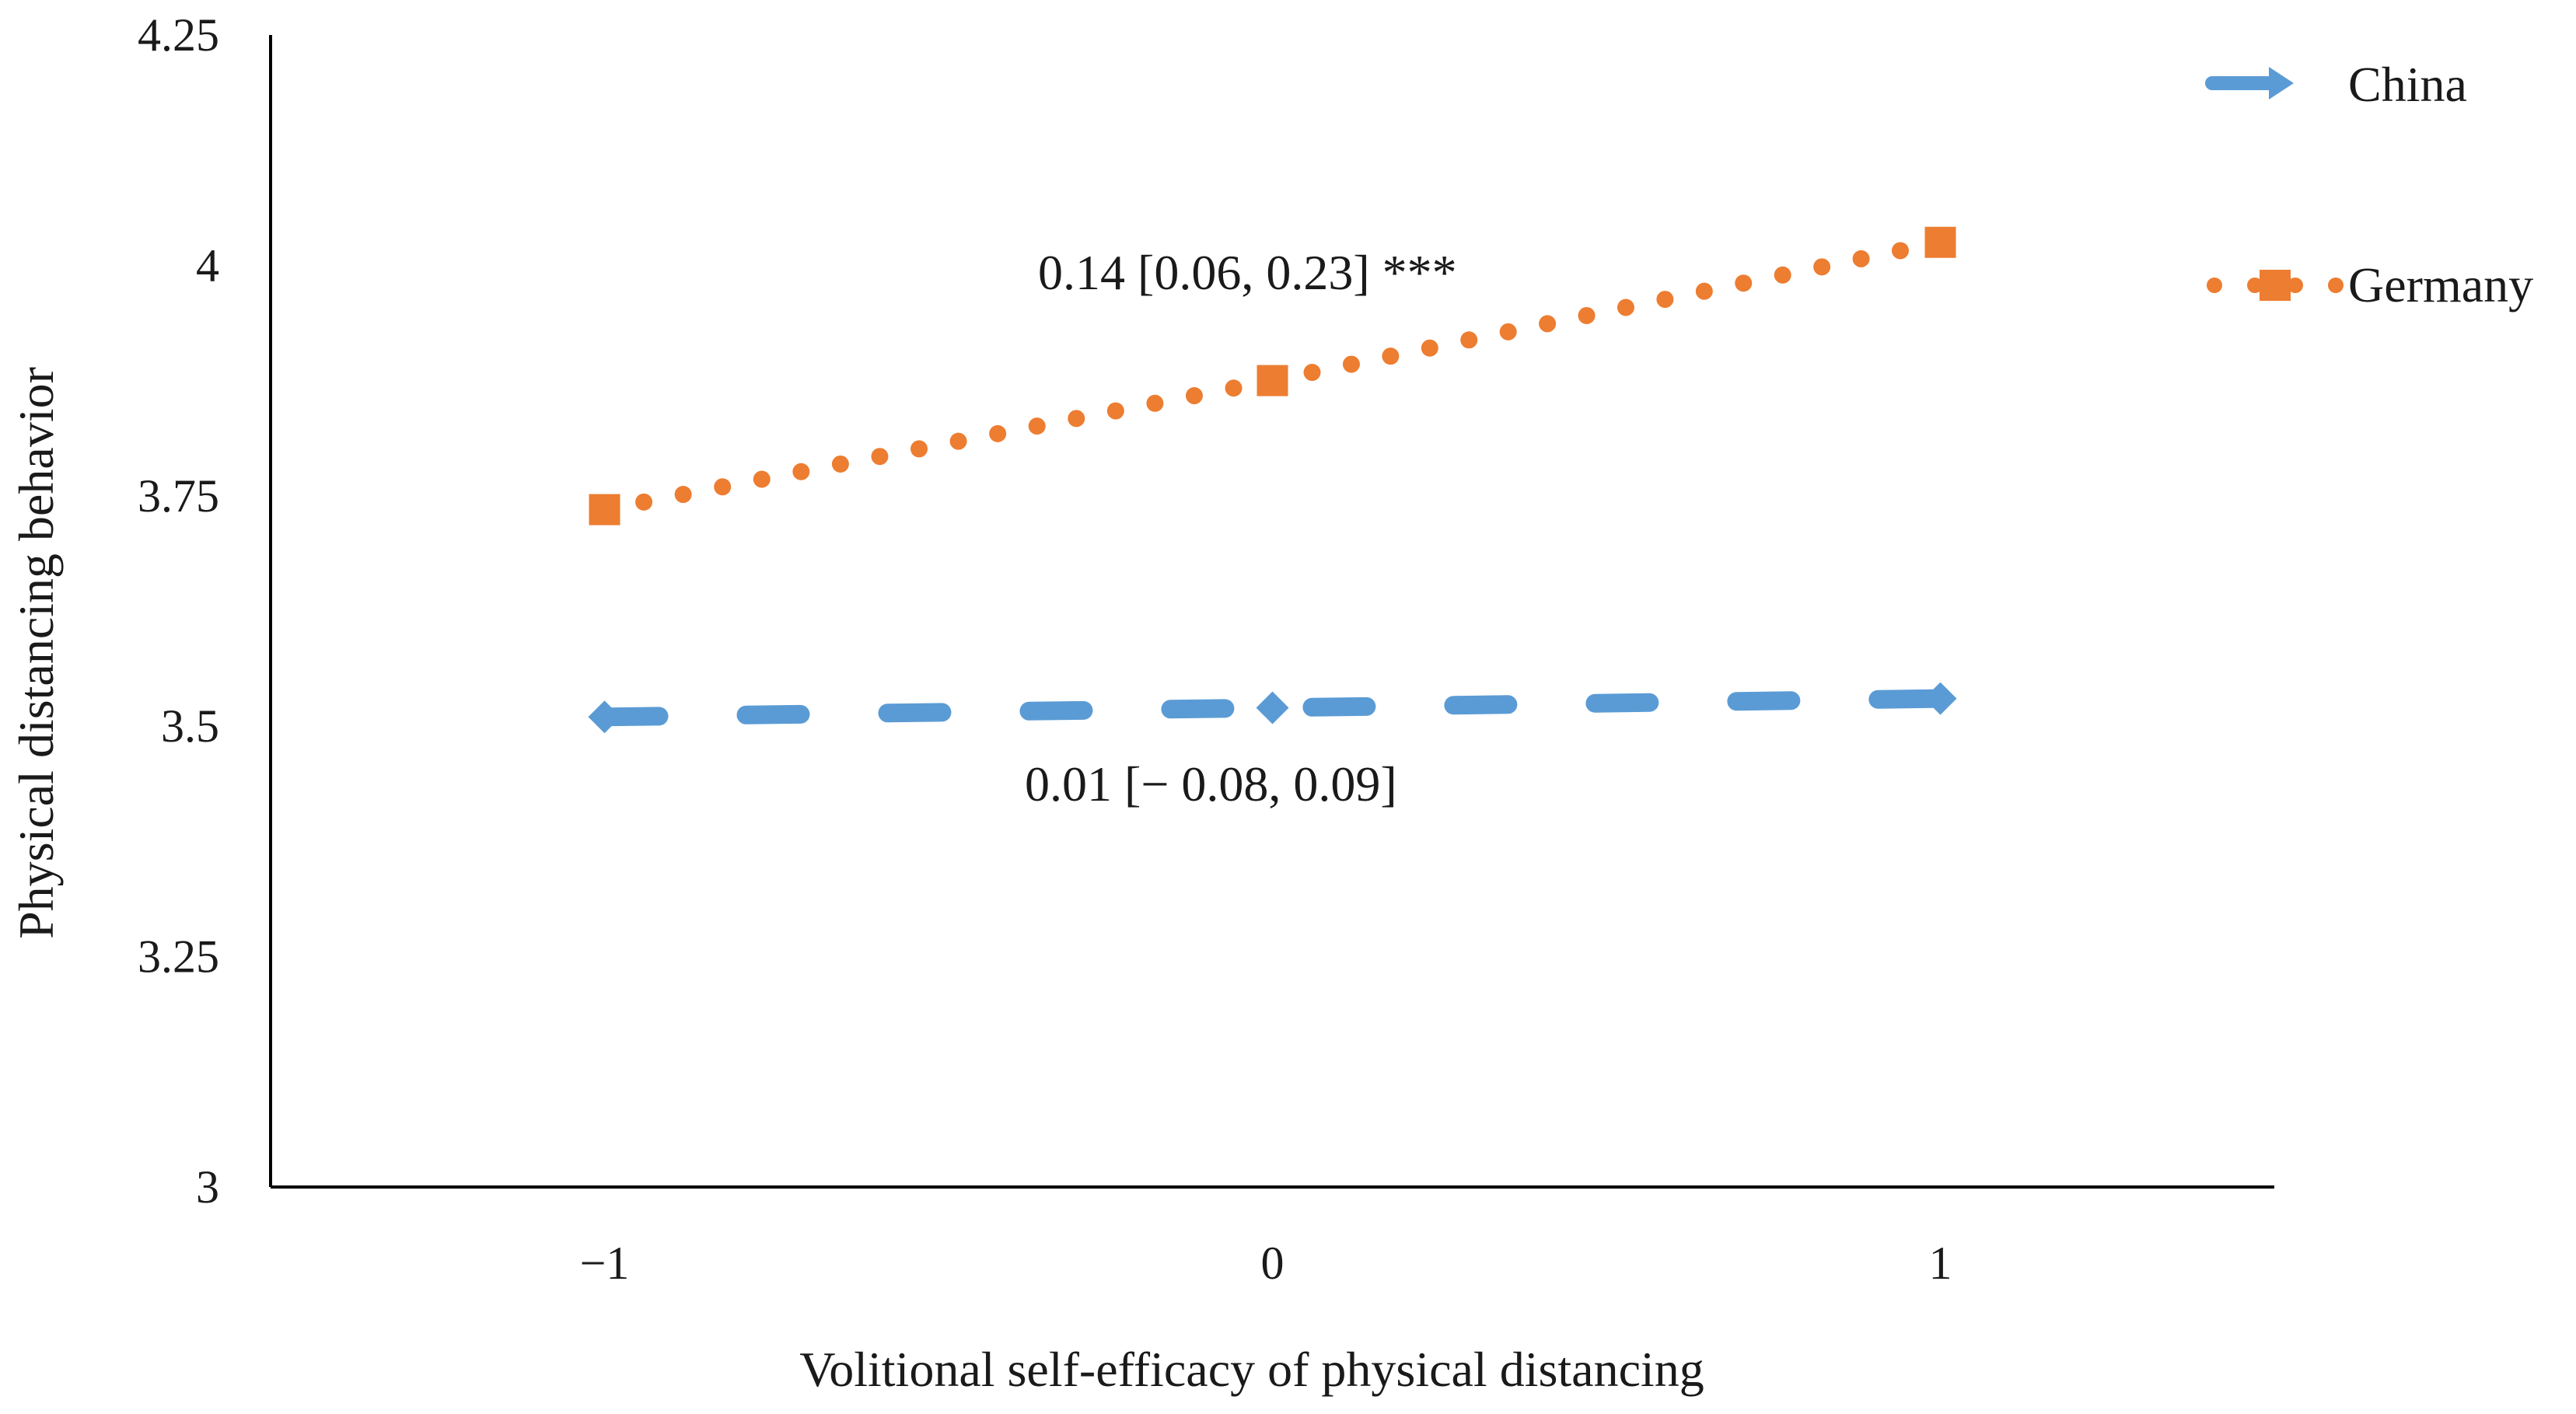 The height and width of the screenshot is (1414, 2576). Describe the element at coordinates (1273, 1263) in the screenshot. I see `x-tick-label: 0` at that location.